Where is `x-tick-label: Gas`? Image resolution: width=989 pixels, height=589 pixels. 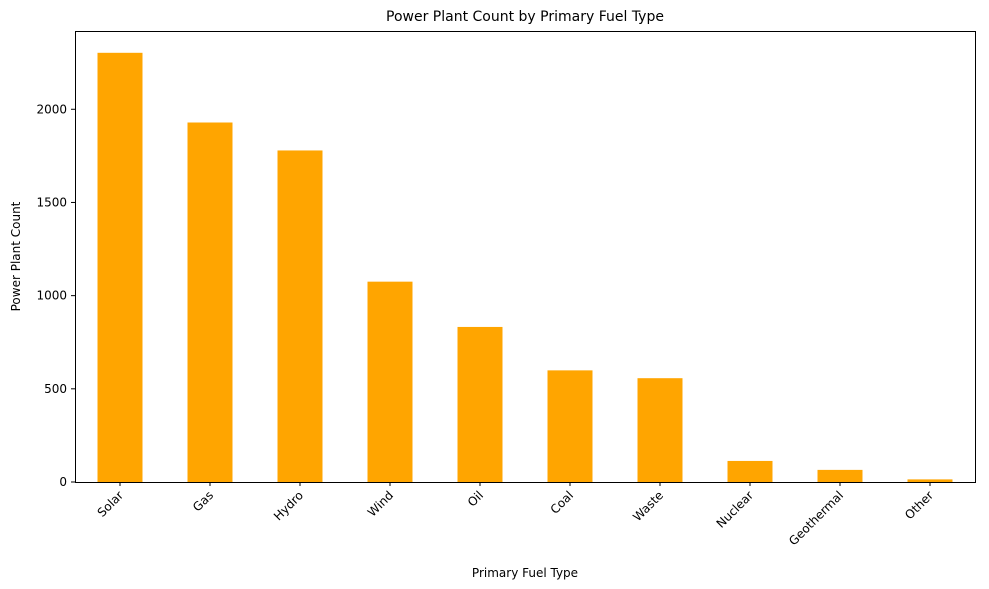
x-tick-label: Gas is located at coordinates (203, 501).